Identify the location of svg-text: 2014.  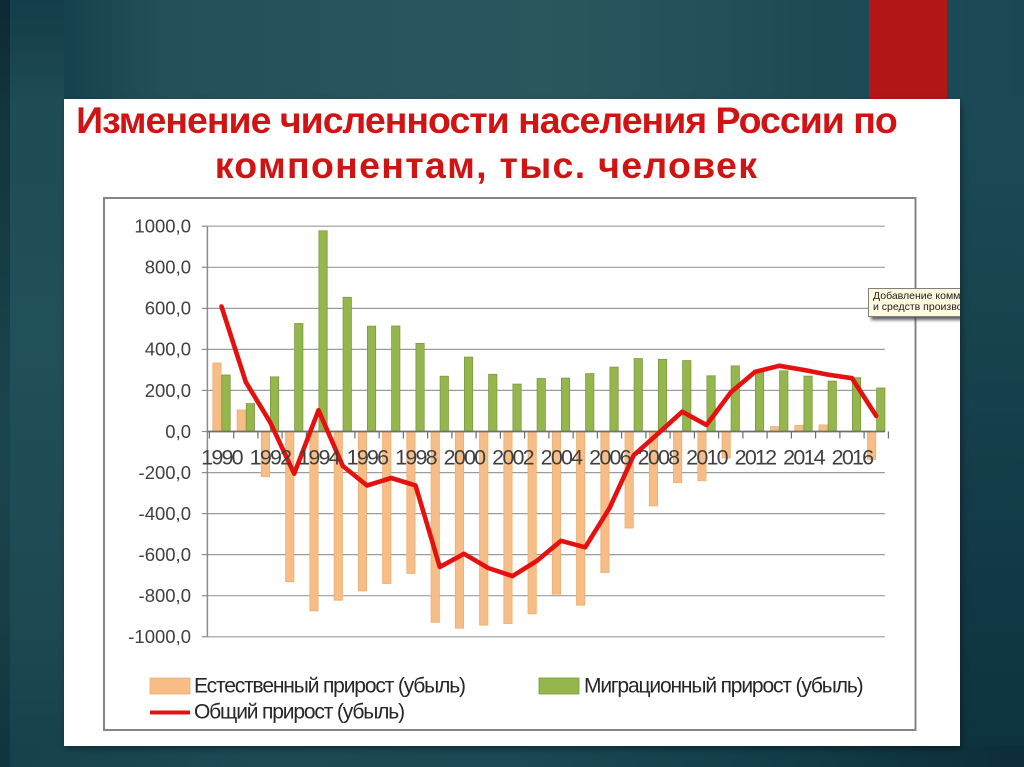
(804, 458).